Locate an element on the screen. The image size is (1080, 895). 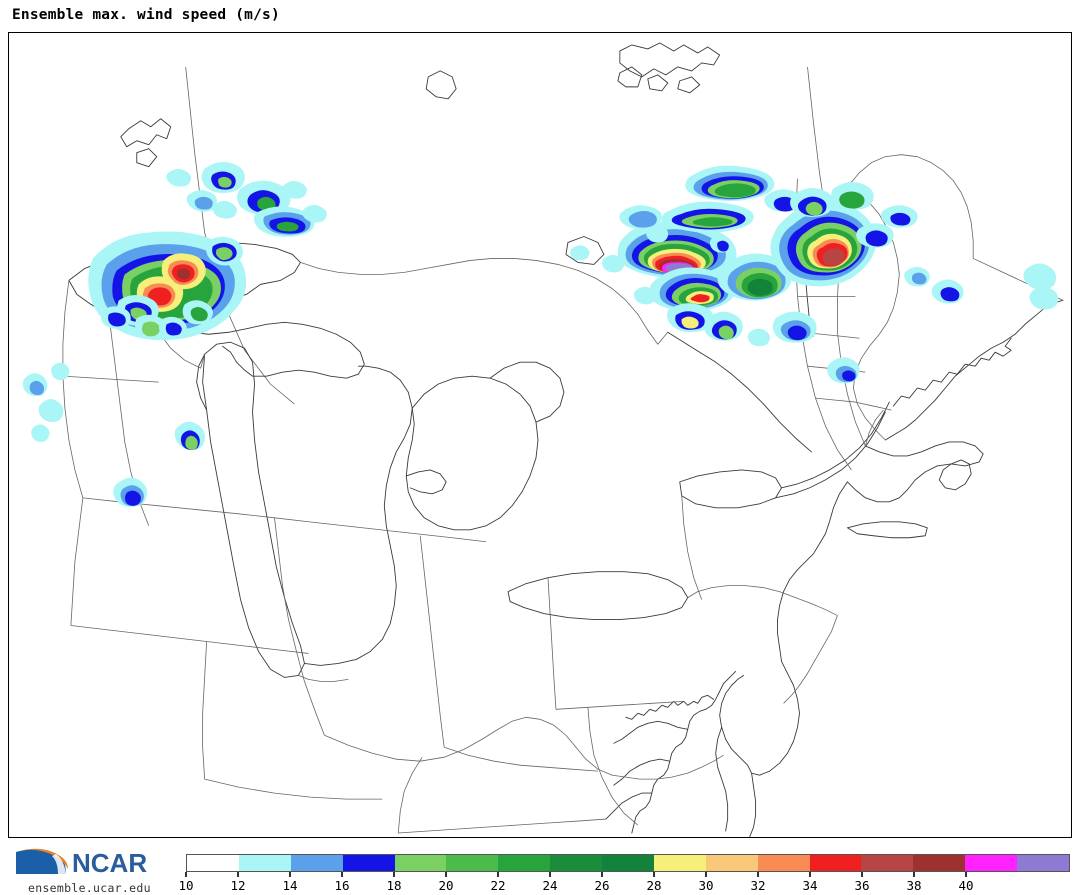
colorbar-tick-label: 40 is located at coordinates (966, 885).